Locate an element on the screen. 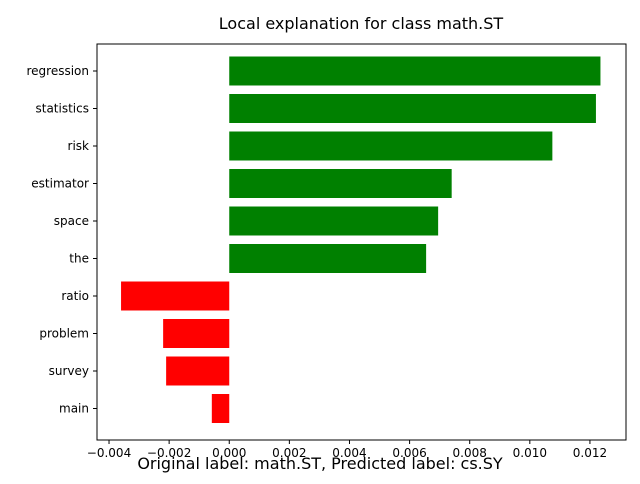 Image resolution: width=640 pixels, height=484 pixels. x-tick-label: 0.008 is located at coordinates (470, 453).